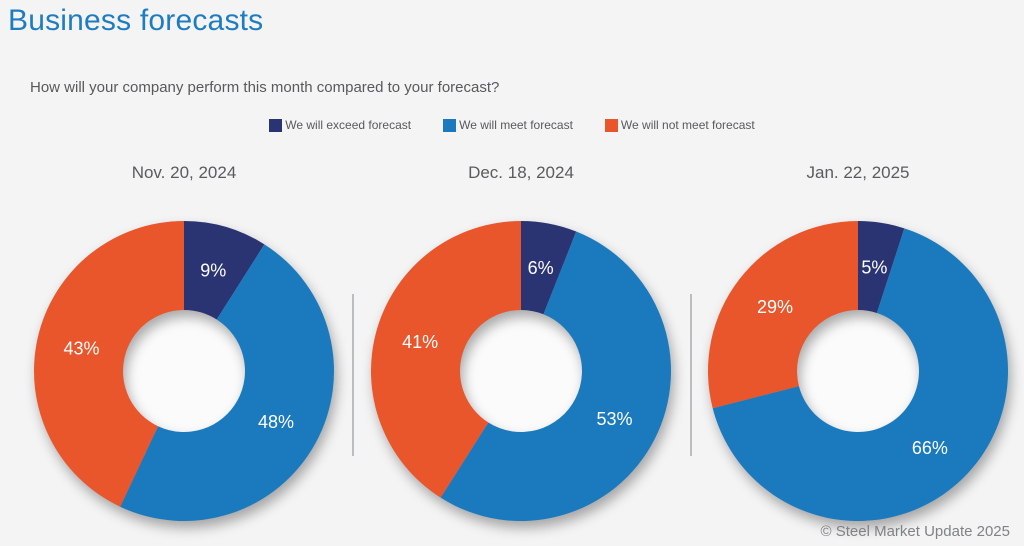 The image size is (1024, 546). I want to click on slice-percentage-label: 43%, so click(82, 348).